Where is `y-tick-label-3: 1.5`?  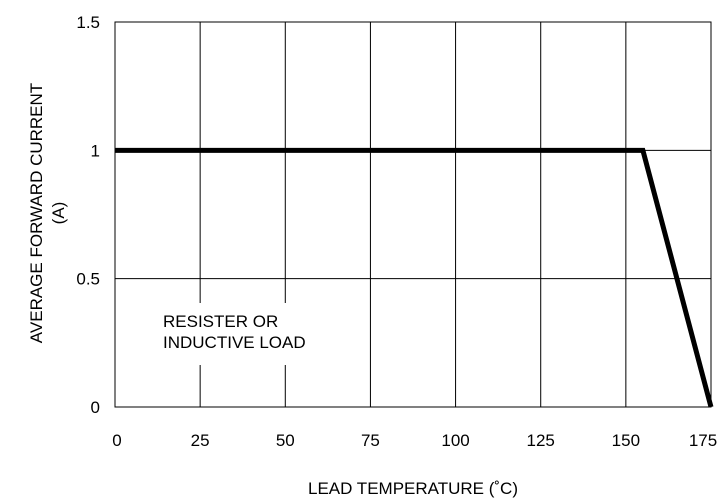
y-tick-label-3: 1.5 is located at coordinates (88, 22).